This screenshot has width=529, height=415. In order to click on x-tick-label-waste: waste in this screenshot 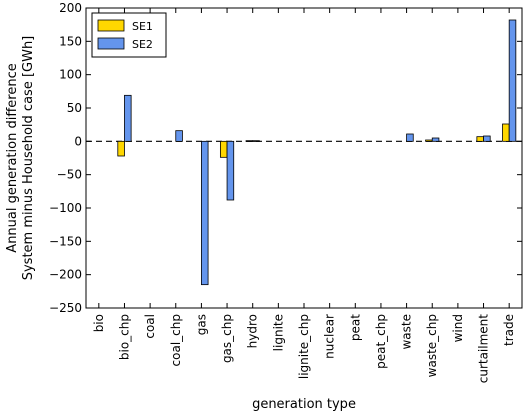, I will do `click(407, 332)`.